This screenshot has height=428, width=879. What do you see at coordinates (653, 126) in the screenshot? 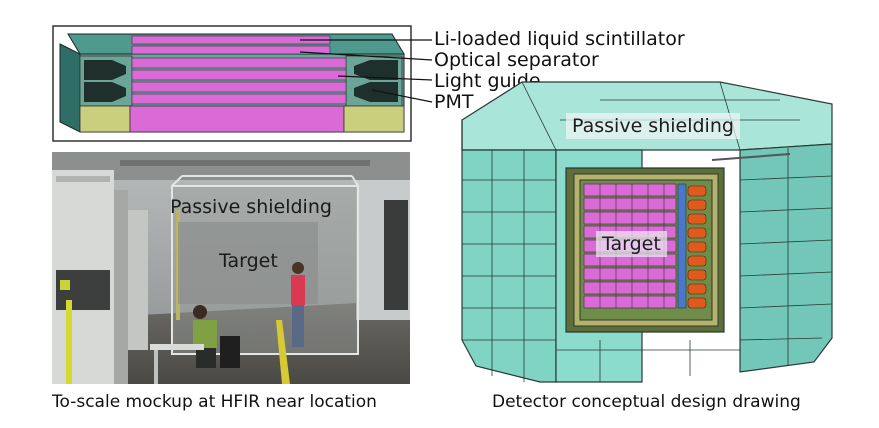
I see `detector-label-passive-shielding: Passive shielding` at bounding box center [653, 126].